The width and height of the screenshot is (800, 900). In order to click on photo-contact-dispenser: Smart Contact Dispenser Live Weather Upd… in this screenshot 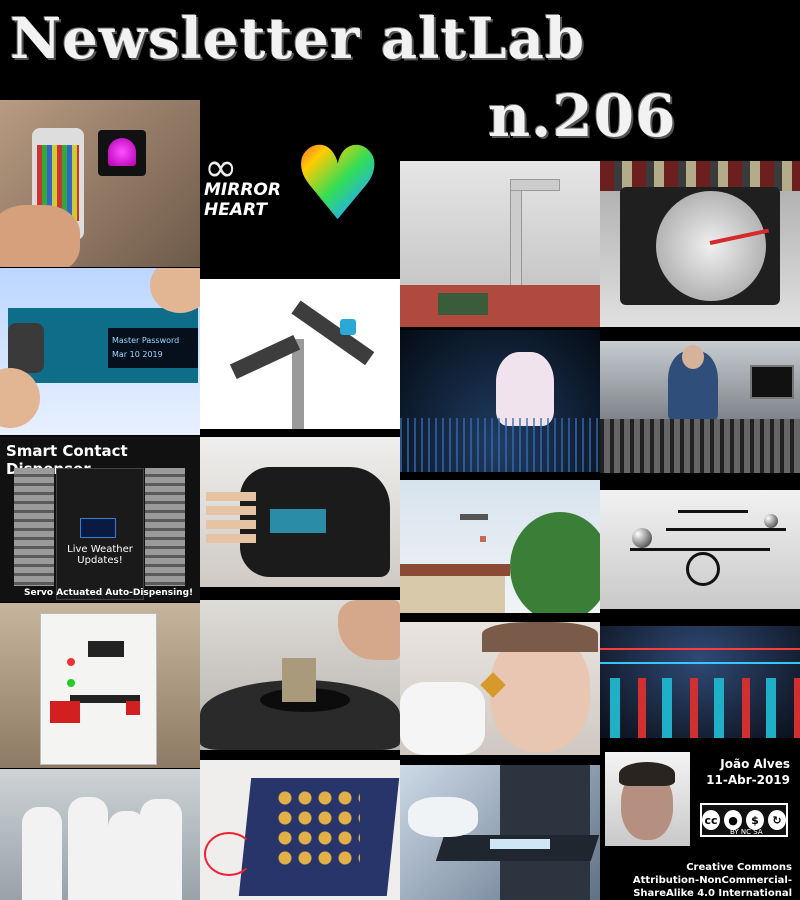, I will do `click(100, 519)`.